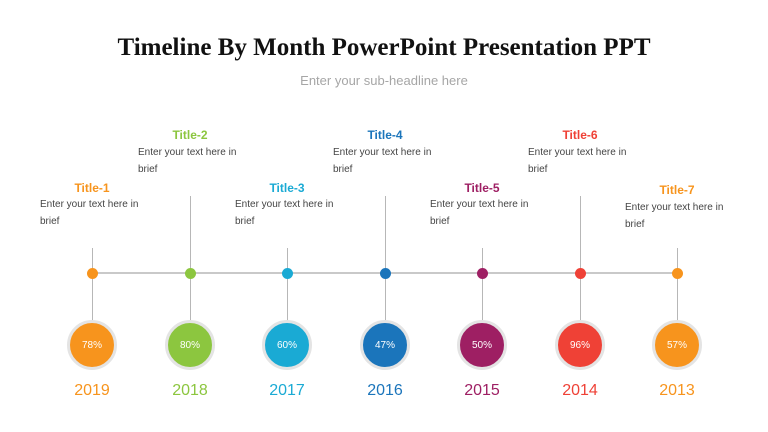  I want to click on year-label: 2019, so click(92, 390).